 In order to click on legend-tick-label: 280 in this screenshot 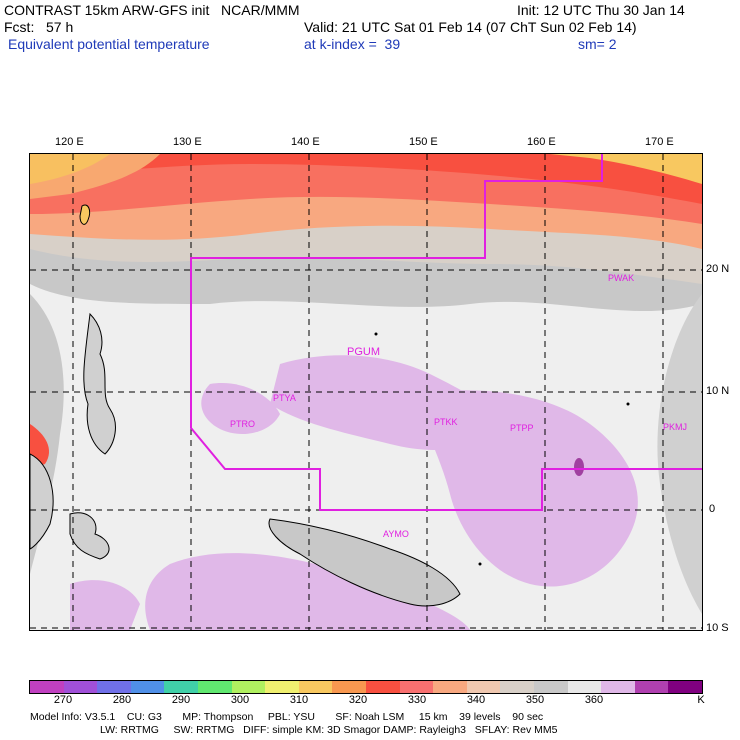, I will do `click(122, 700)`.